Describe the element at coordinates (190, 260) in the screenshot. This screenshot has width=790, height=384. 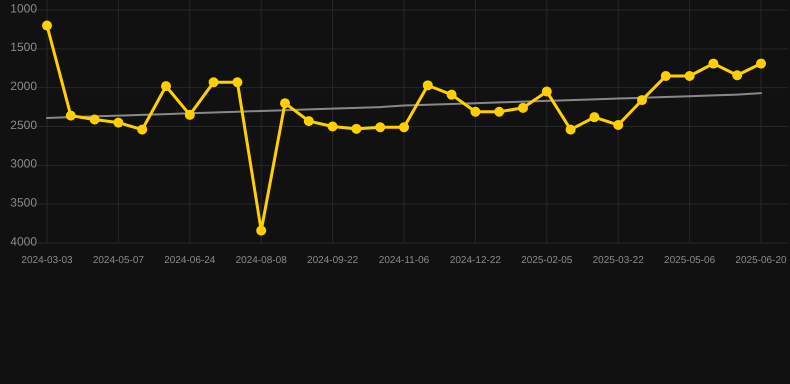
I see `x-tick-label: 2024-06-24` at that location.